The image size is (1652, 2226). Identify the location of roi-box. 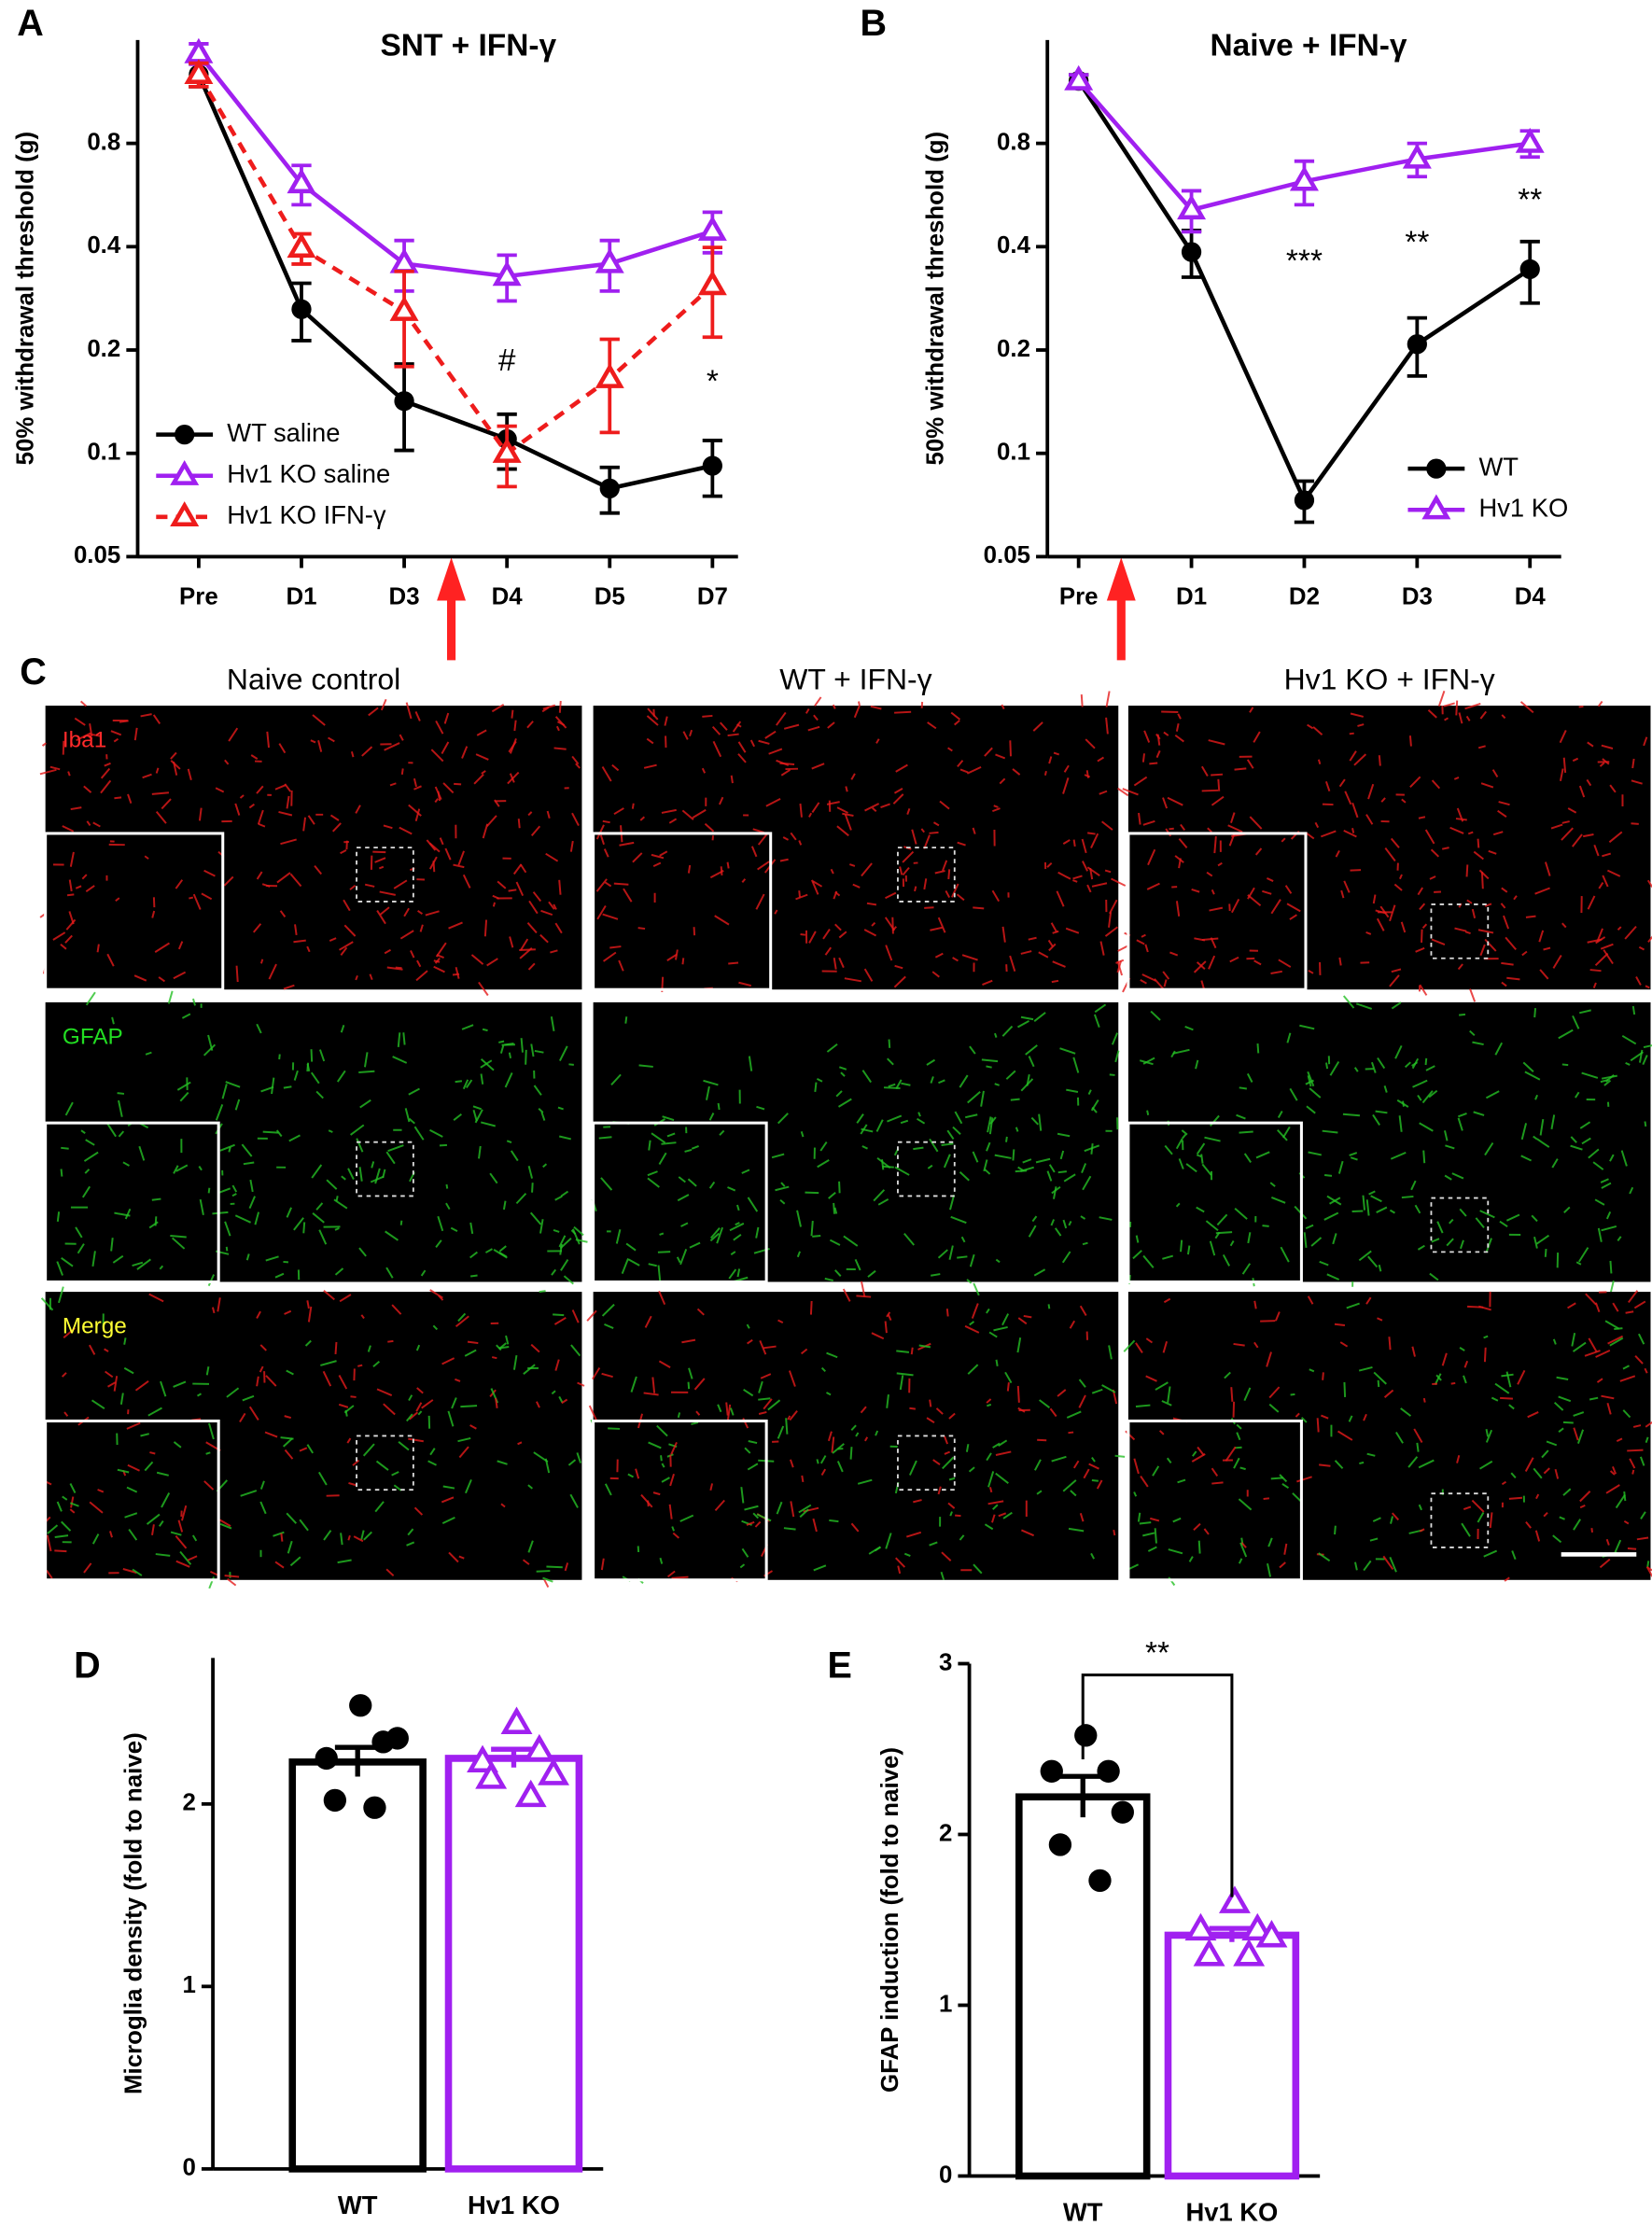
(926, 875).